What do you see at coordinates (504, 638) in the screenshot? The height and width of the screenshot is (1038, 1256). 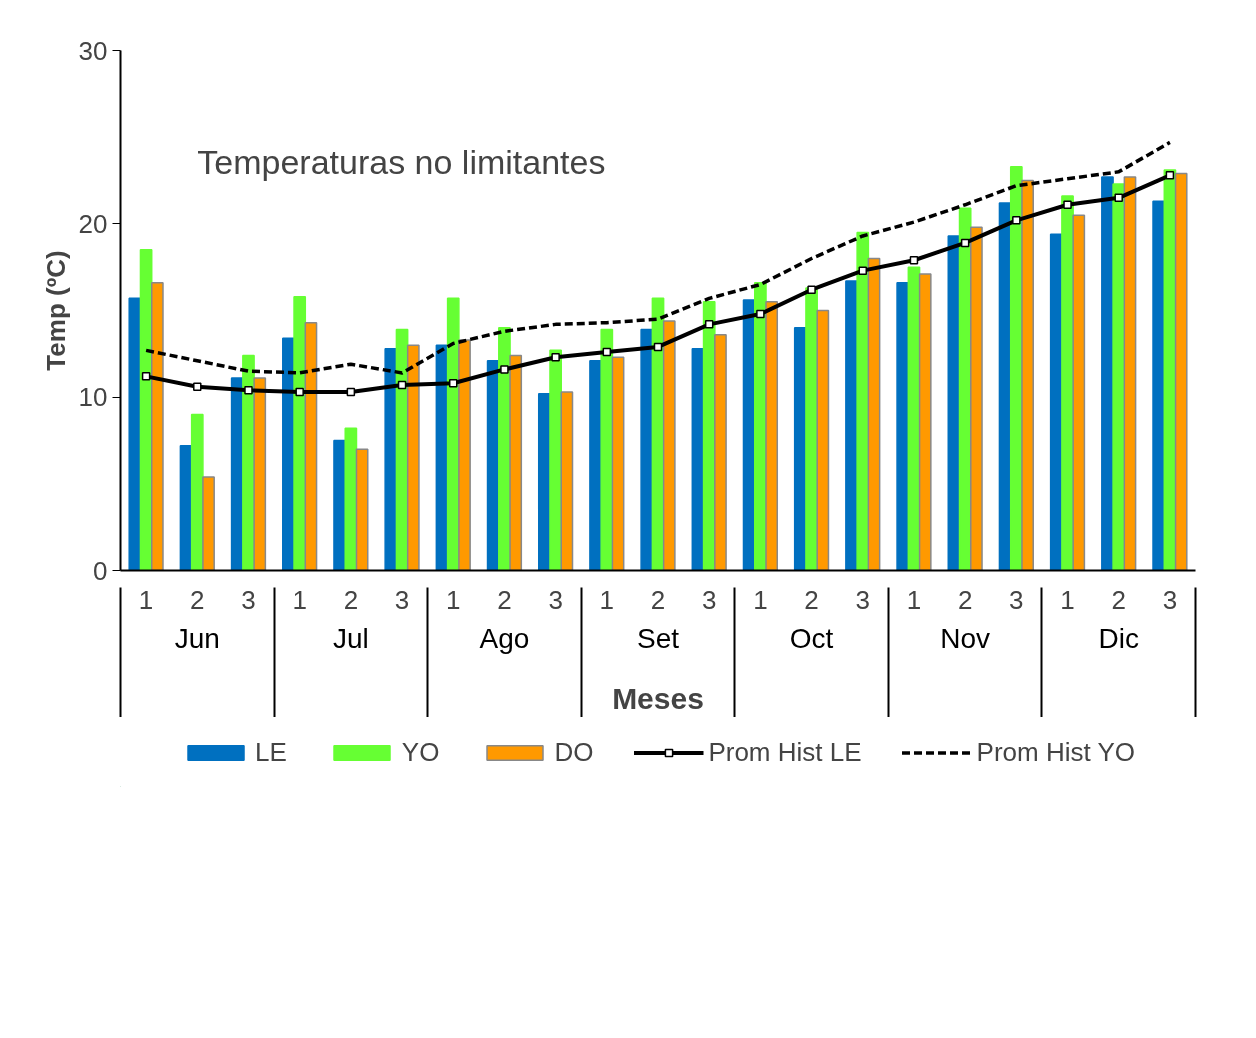 I see `text: Ago` at bounding box center [504, 638].